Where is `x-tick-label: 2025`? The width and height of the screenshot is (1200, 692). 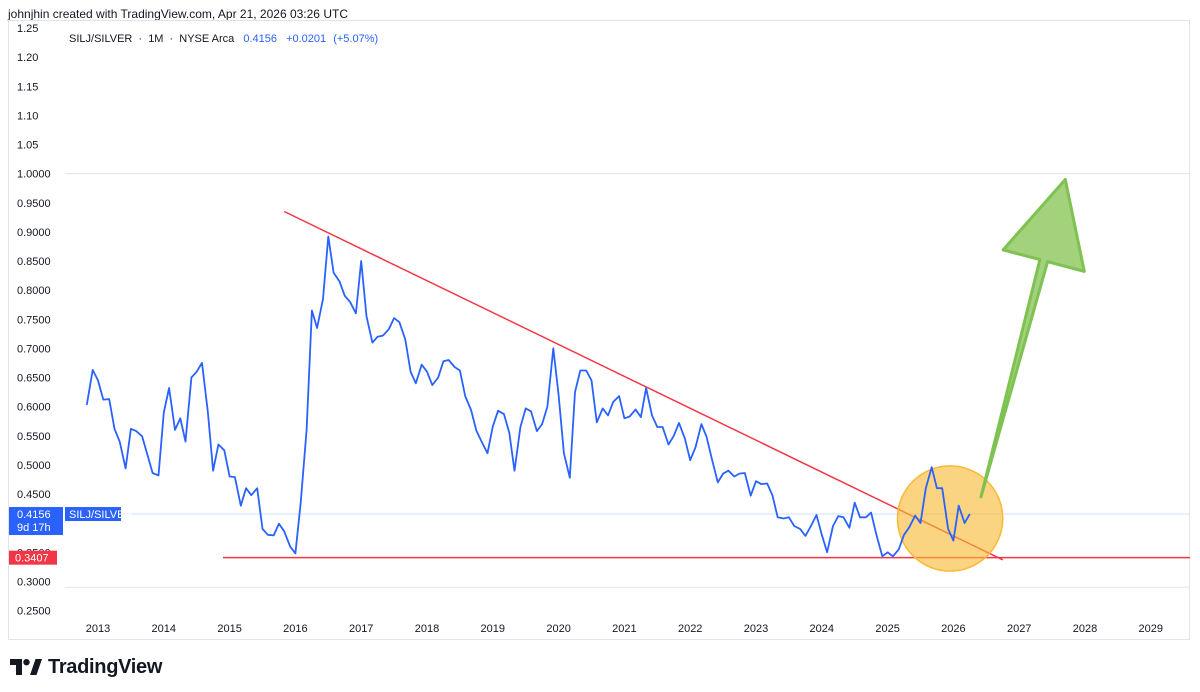
x-tick-label: 2025 is located at coordinates (887, 629).